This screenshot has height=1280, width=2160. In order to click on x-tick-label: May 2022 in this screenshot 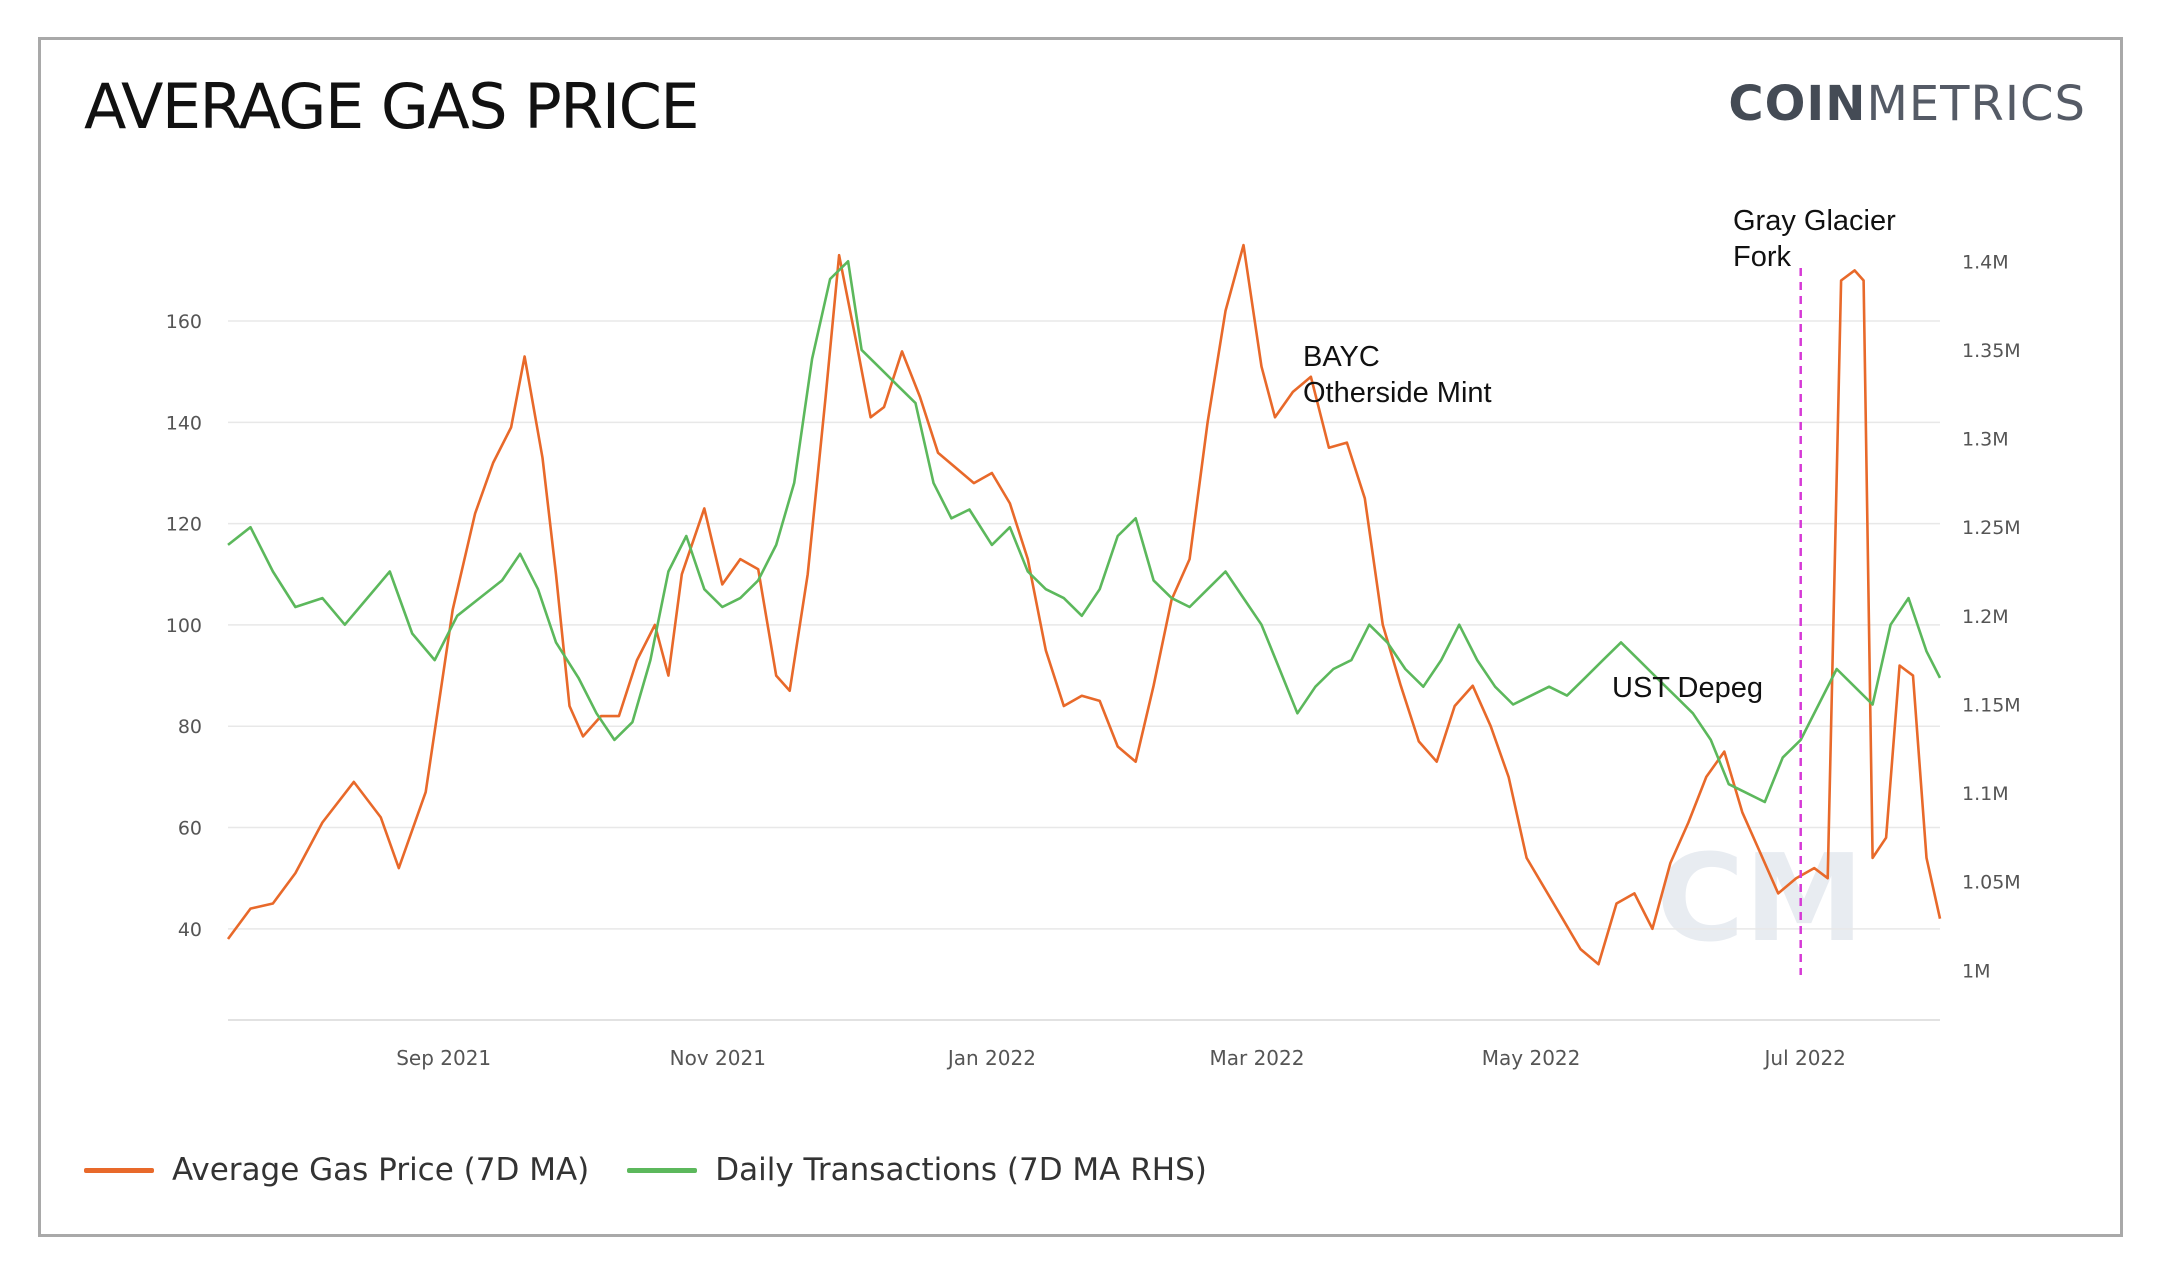, I will do `click(1531, 1058)`.